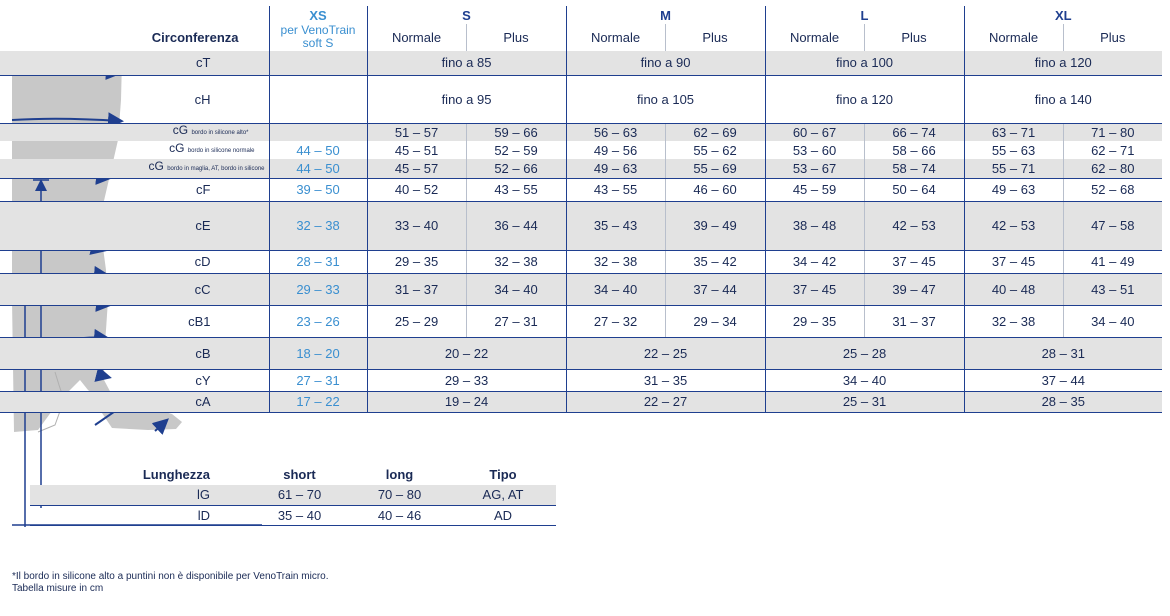  I want to click on m-normale-value: 43 – 55, so click(615, 190).